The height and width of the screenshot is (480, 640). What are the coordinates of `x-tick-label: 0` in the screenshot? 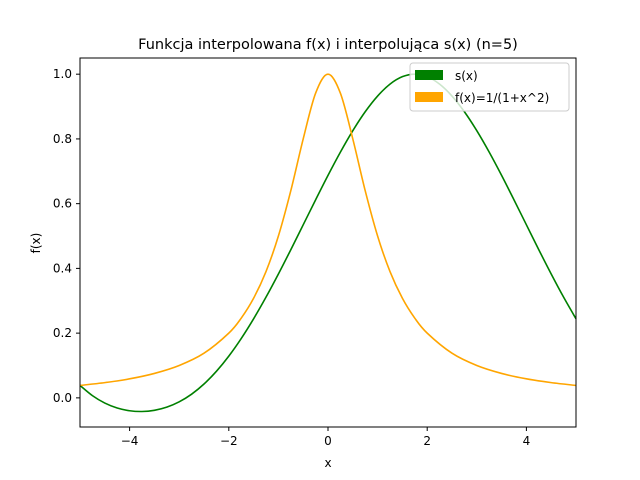 It's located at (328, 441).